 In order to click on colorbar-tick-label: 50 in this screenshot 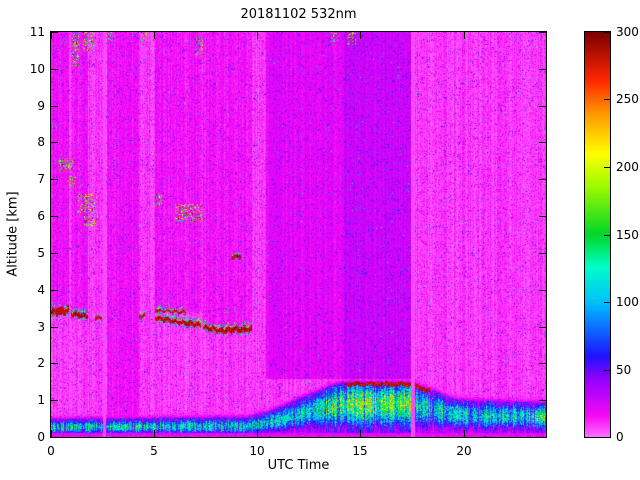, I will do `click(624, 370)`.